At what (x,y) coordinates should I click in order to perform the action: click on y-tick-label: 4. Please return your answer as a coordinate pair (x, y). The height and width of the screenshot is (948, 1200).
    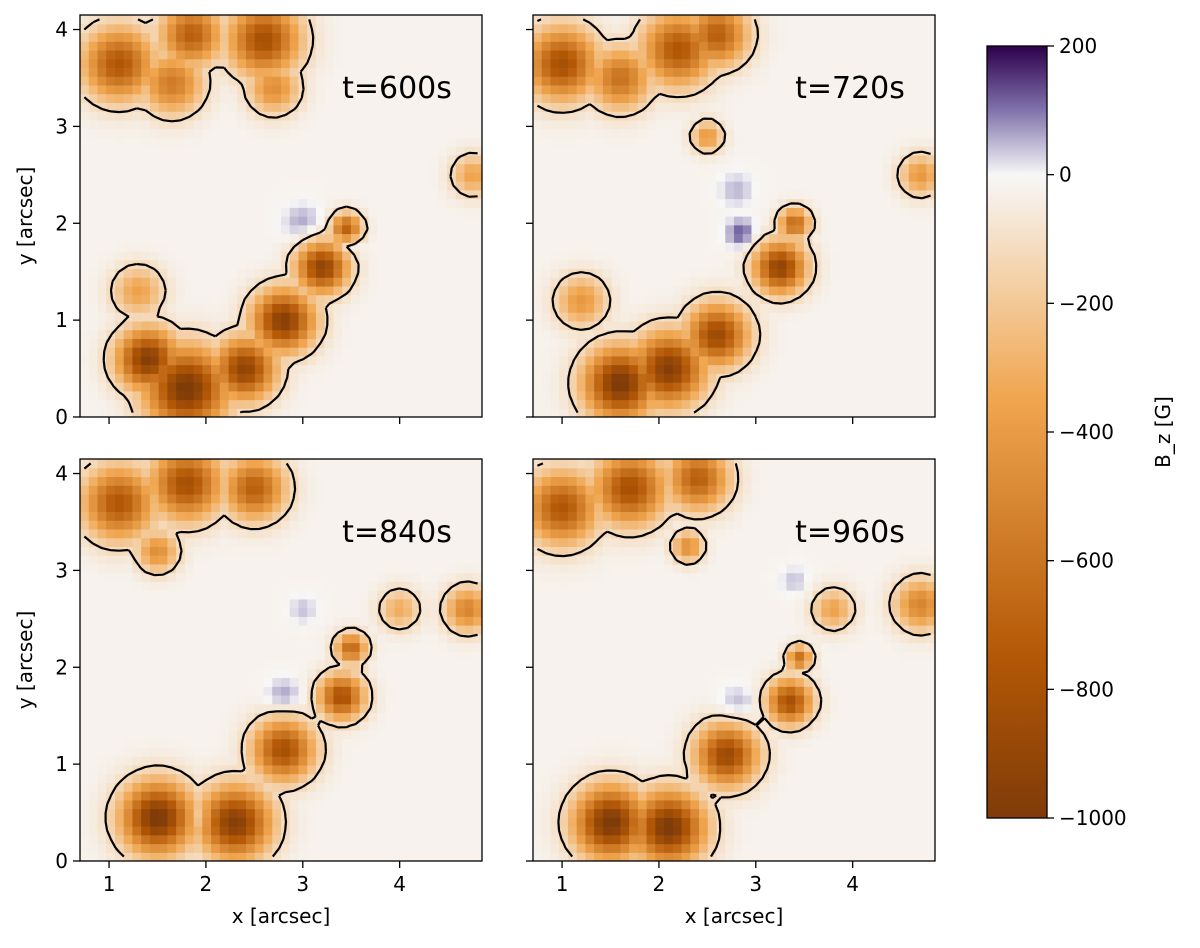
    Looking at the image, I should click on (61, 30).